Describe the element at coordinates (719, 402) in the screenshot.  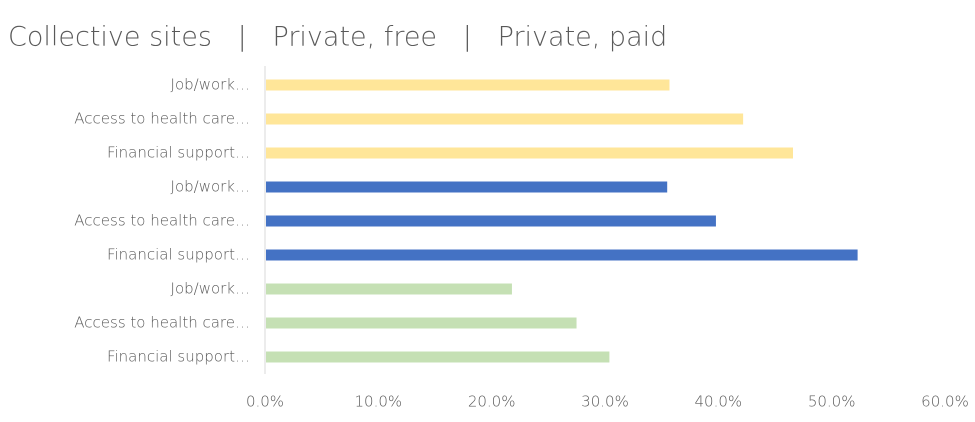
I see `x-tick-label: 40.0%` at that location.